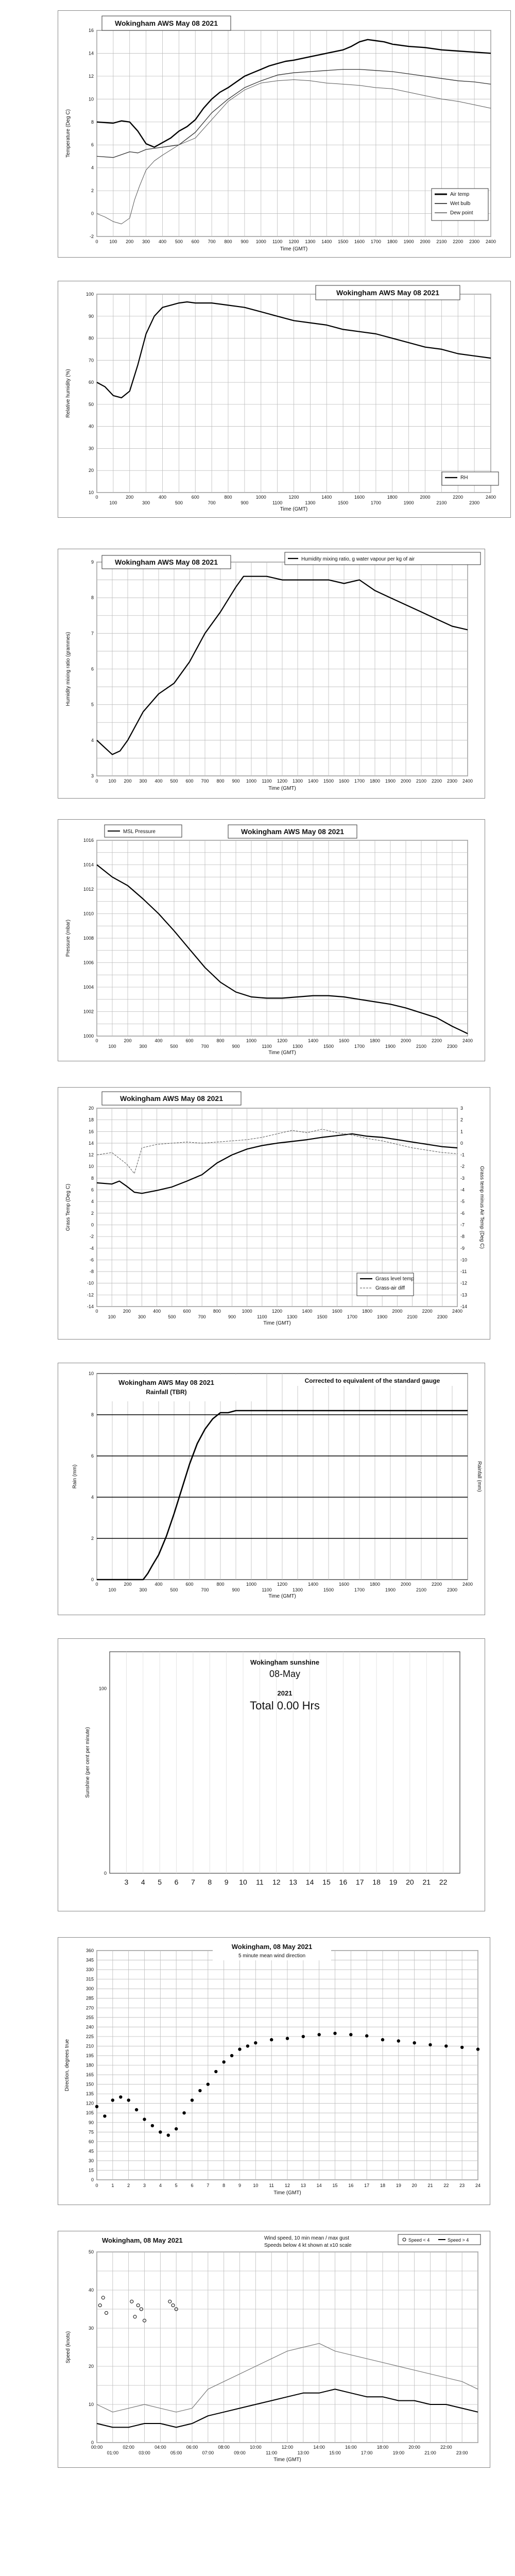  I want to click on y-tick-label: 6, so click(92, 669).